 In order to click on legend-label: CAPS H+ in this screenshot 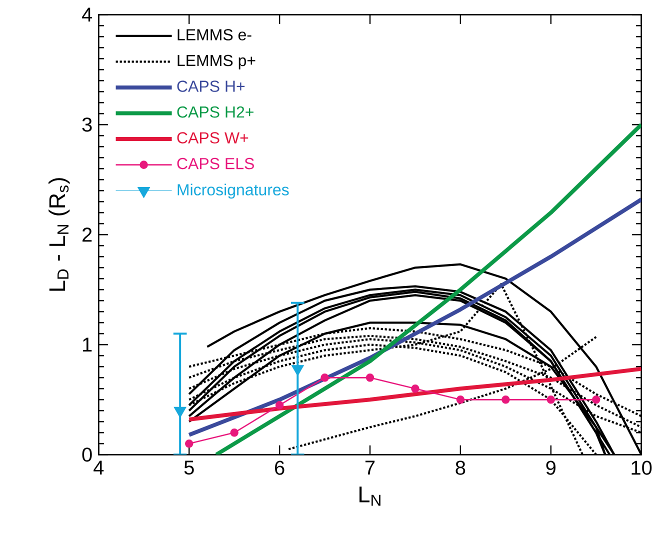, I will do `click(211, 86)`.